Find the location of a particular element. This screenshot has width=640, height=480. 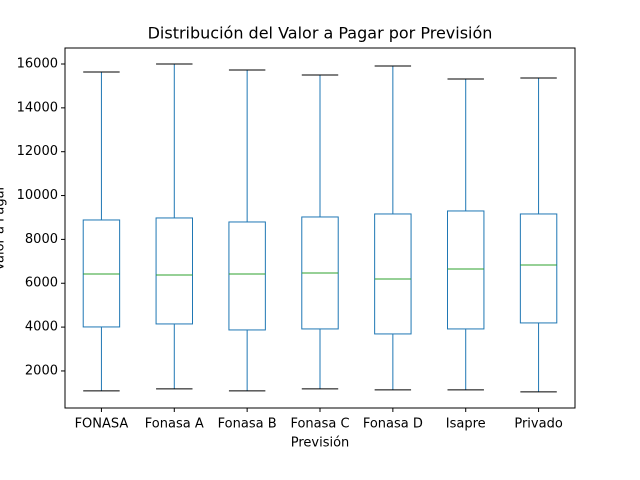

x-axis-label: Previsión is located at coordinates (320, 443).